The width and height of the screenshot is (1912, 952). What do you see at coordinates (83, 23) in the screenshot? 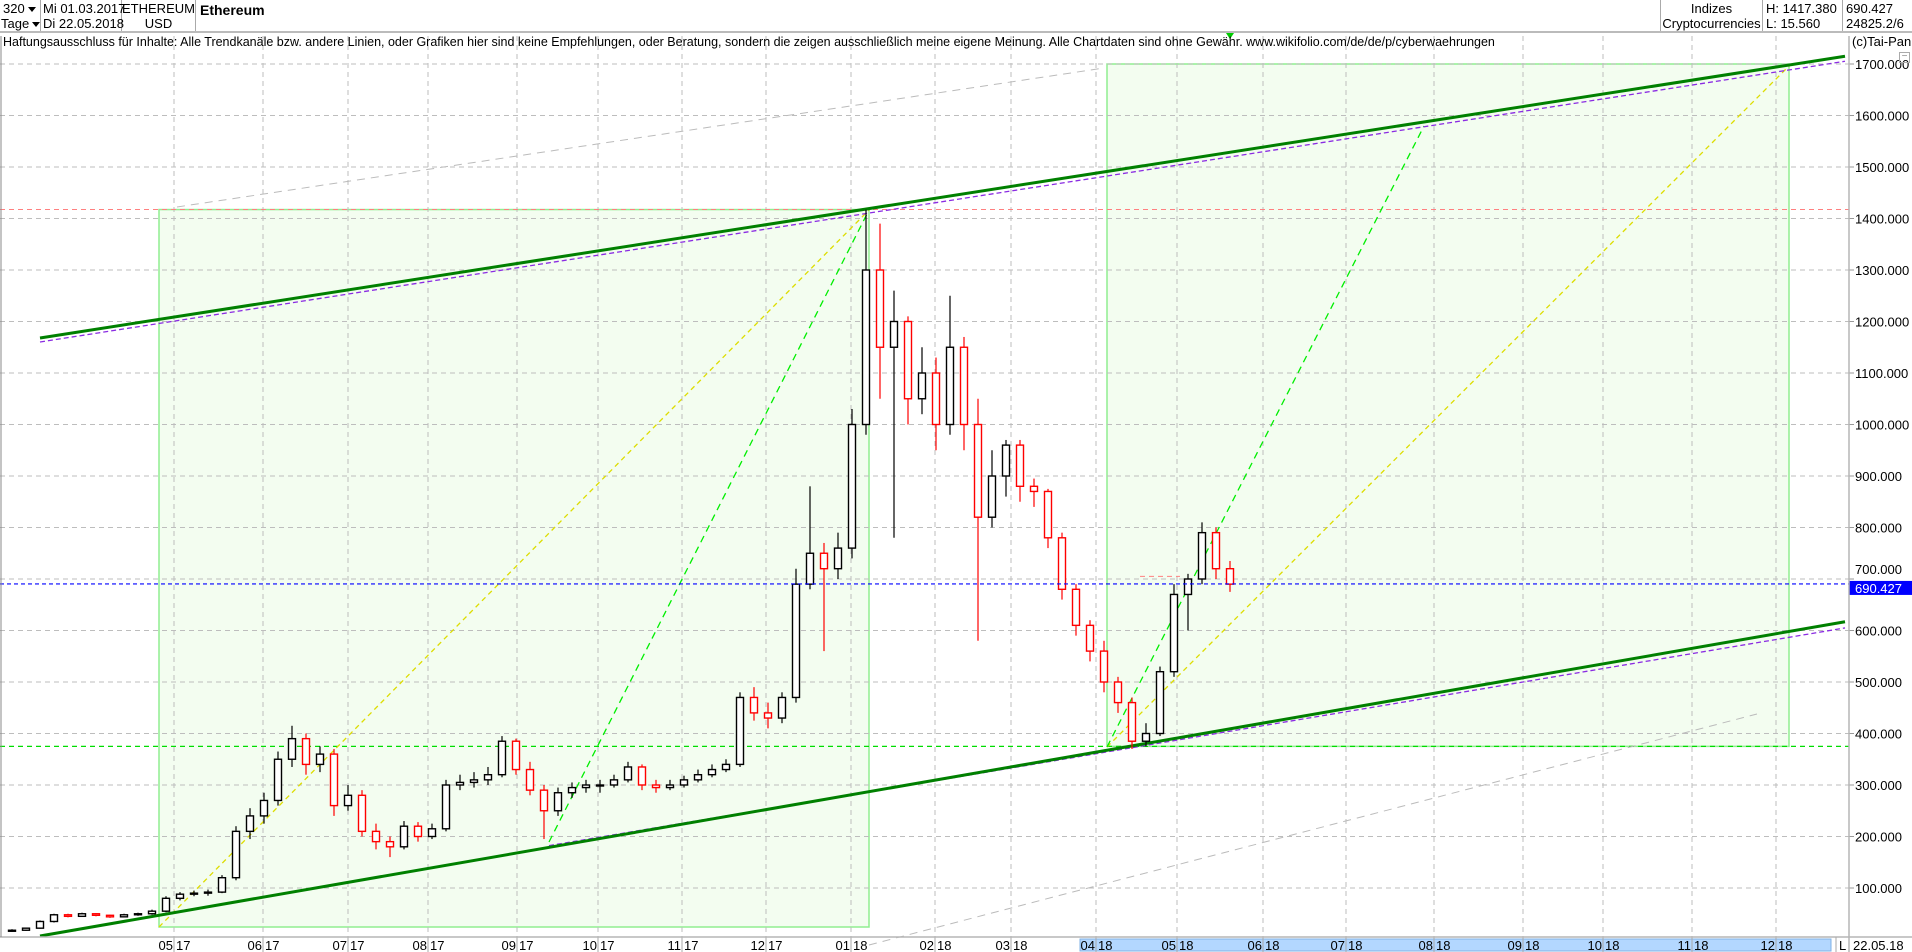
I see `date-to: Di 22.05.2018` at bounding box center [83, 23].